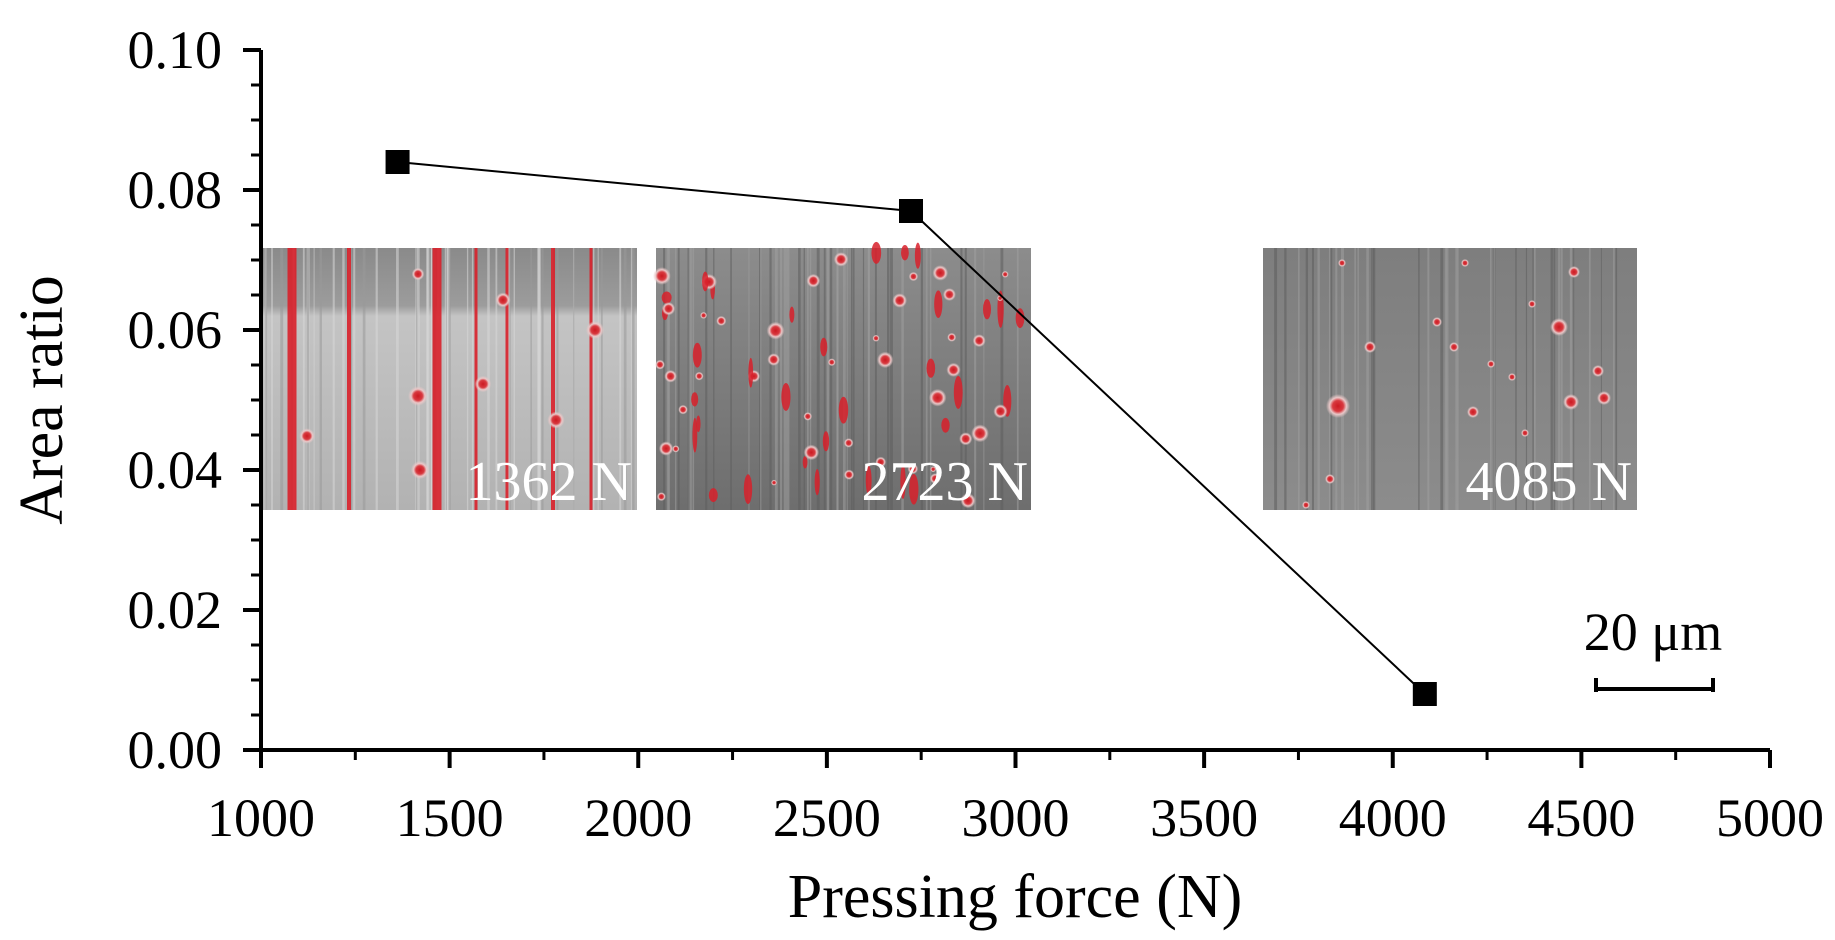 The height and width of the screenshot is (940, 1835). What do you see at coordinates (1016, 818) in the screenshot?
I see `x-tick-label: 3000` at bounding box center [1016, 818].